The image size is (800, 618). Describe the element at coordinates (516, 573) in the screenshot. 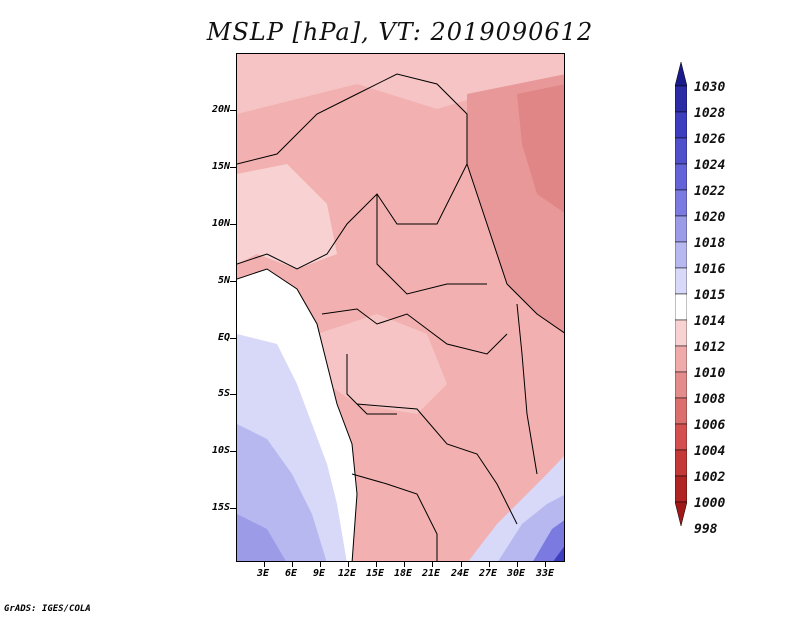

I see `x-tick-label: 30E` at that location.